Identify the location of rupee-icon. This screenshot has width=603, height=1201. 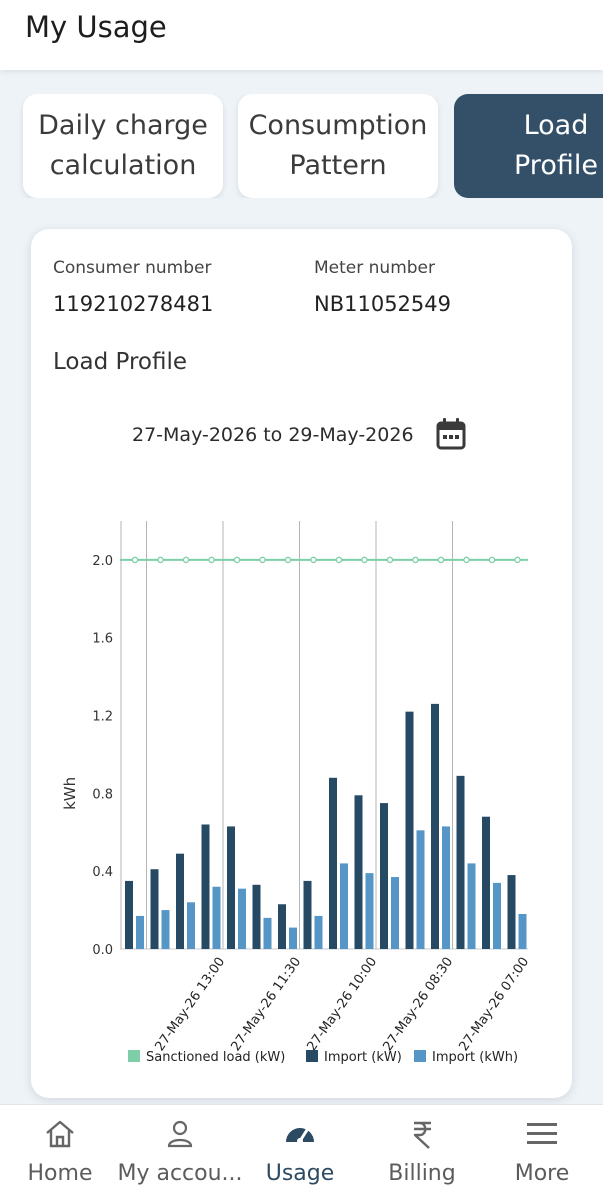
(422, 1135).